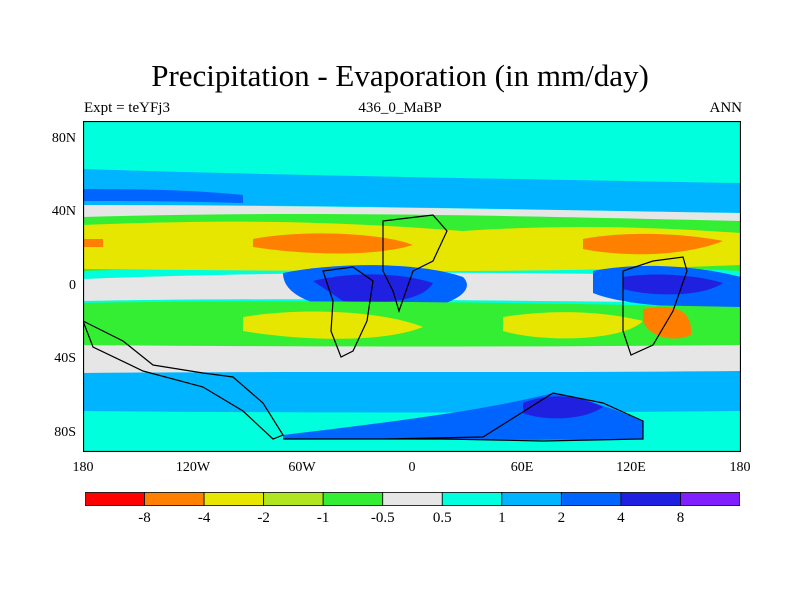 Image resolution: width=800 pixels, height=600 pixels. I want to click on coastline-continent-east, so click(655, 306).